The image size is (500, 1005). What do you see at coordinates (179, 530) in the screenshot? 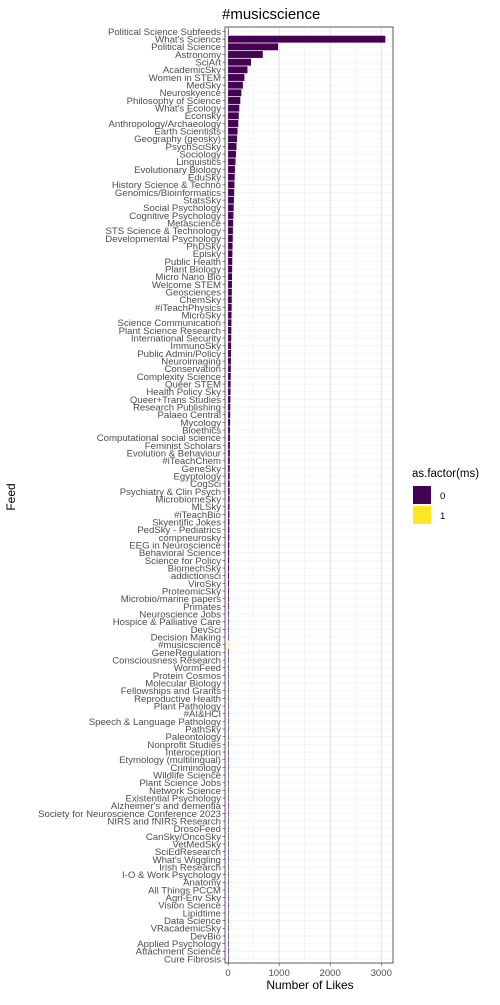
I see `y-tick-label: PedSky - Pediatrics` at bounding box center [179, 530].